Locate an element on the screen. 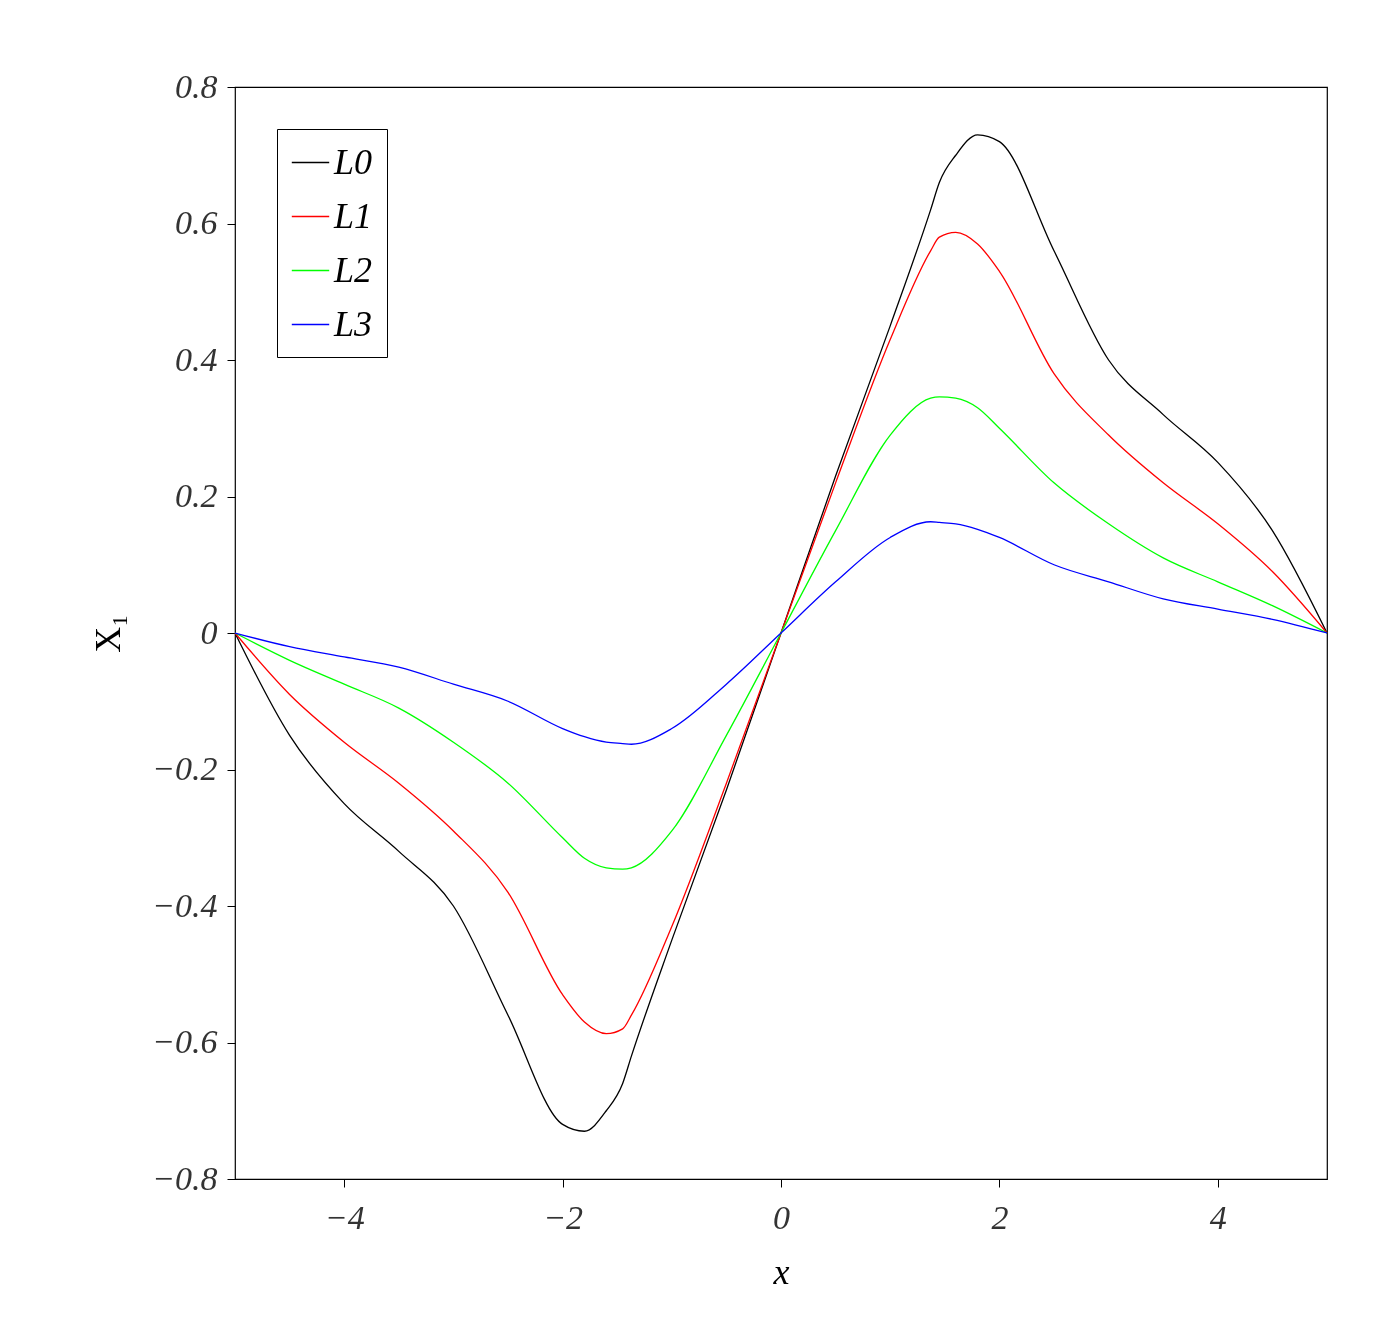  x-axis-title: x is located at coordinates (781, 1271).